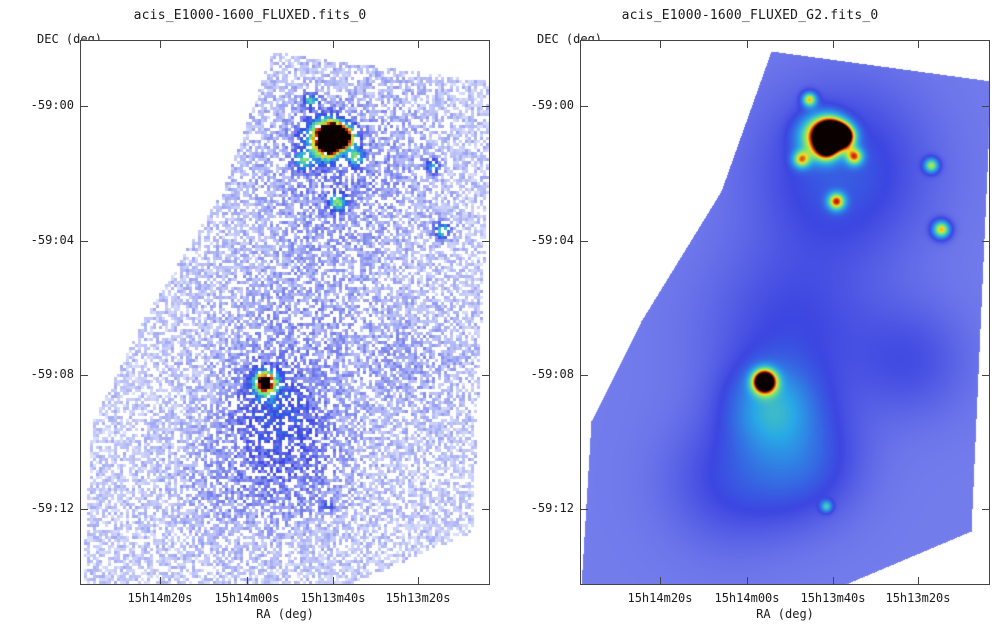  Describe the element at coordinates (250, 15) in the screenshot. I see `panel-title: acis_E1000-1600_FLUXED.fits_0` at that location.